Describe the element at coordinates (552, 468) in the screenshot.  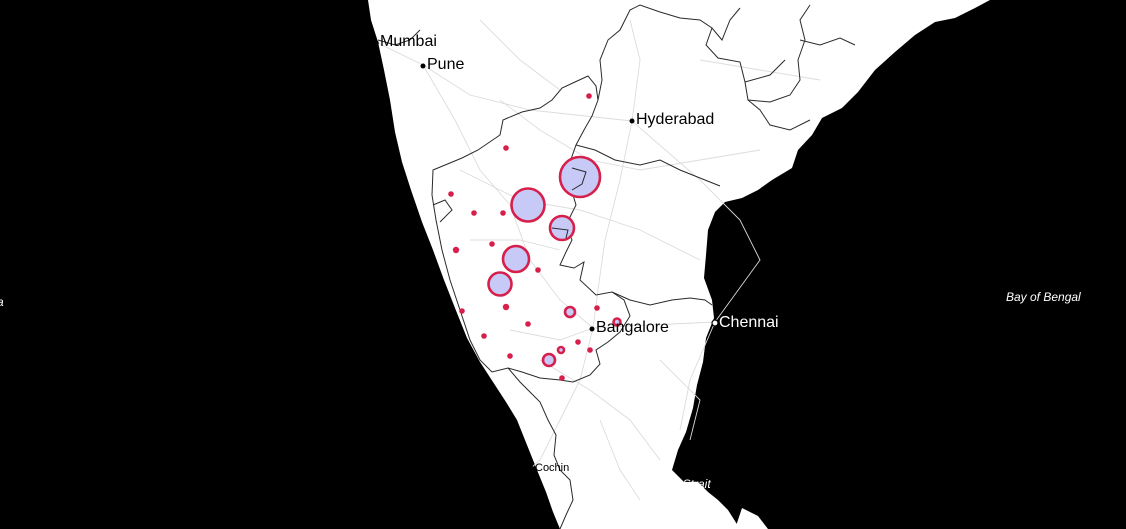
I see `city-label-cochin: Cochin` at that location.